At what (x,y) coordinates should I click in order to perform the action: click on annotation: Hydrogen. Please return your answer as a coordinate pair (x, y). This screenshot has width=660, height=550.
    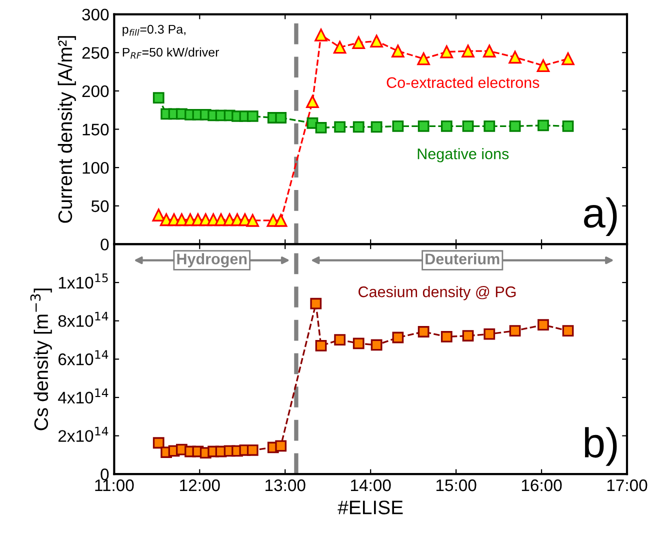
    Looking at the image, I should click on (212, 260).